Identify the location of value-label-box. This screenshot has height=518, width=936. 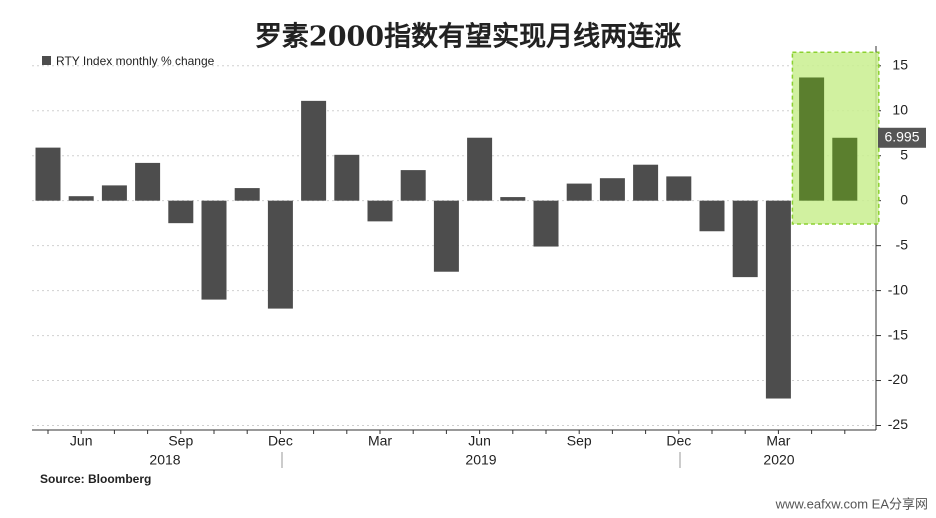
(902, 137).